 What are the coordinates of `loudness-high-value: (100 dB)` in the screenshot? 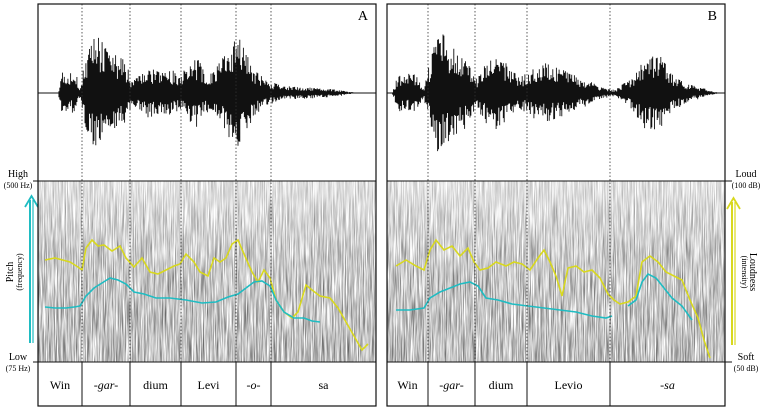 It's located at (746, 185).